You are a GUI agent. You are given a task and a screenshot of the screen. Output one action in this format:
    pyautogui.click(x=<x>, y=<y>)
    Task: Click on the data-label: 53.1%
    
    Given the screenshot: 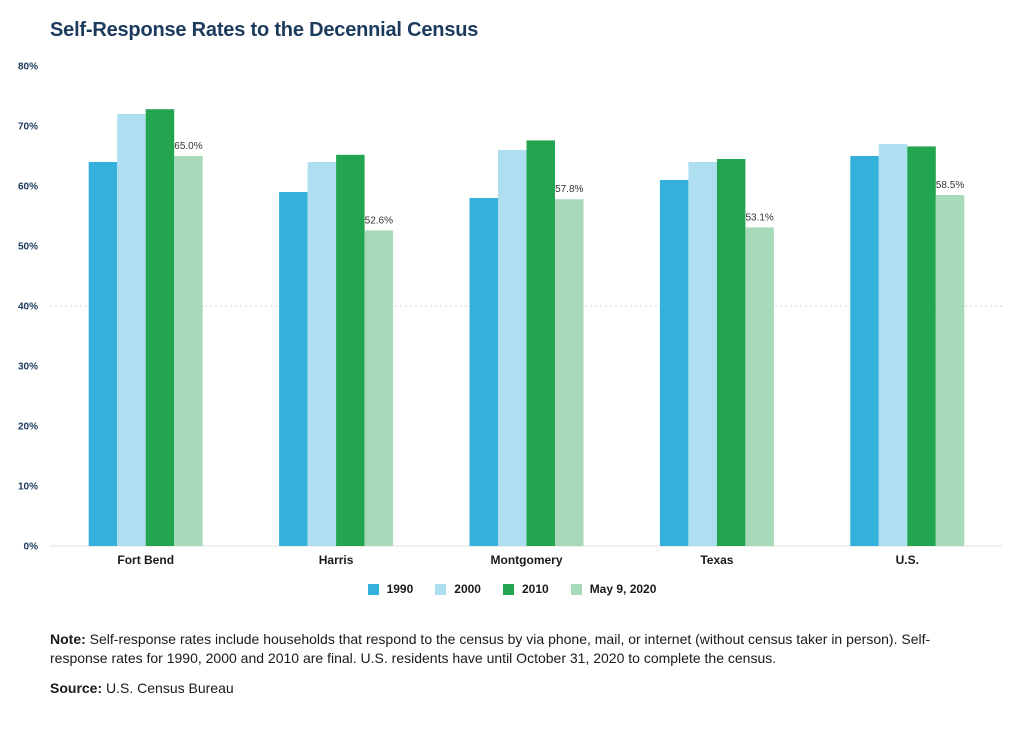 What is the action you would take?
    pyautogui.click(x=759, y=217)
    